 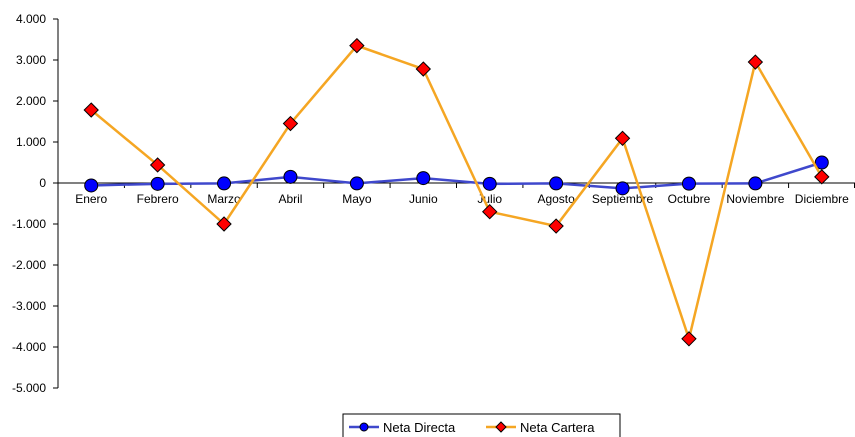 What do you see at coordinates (29, 265) in the screenshot?
I see `y-tick-label: -2.000` at bounding box center [29, 265].